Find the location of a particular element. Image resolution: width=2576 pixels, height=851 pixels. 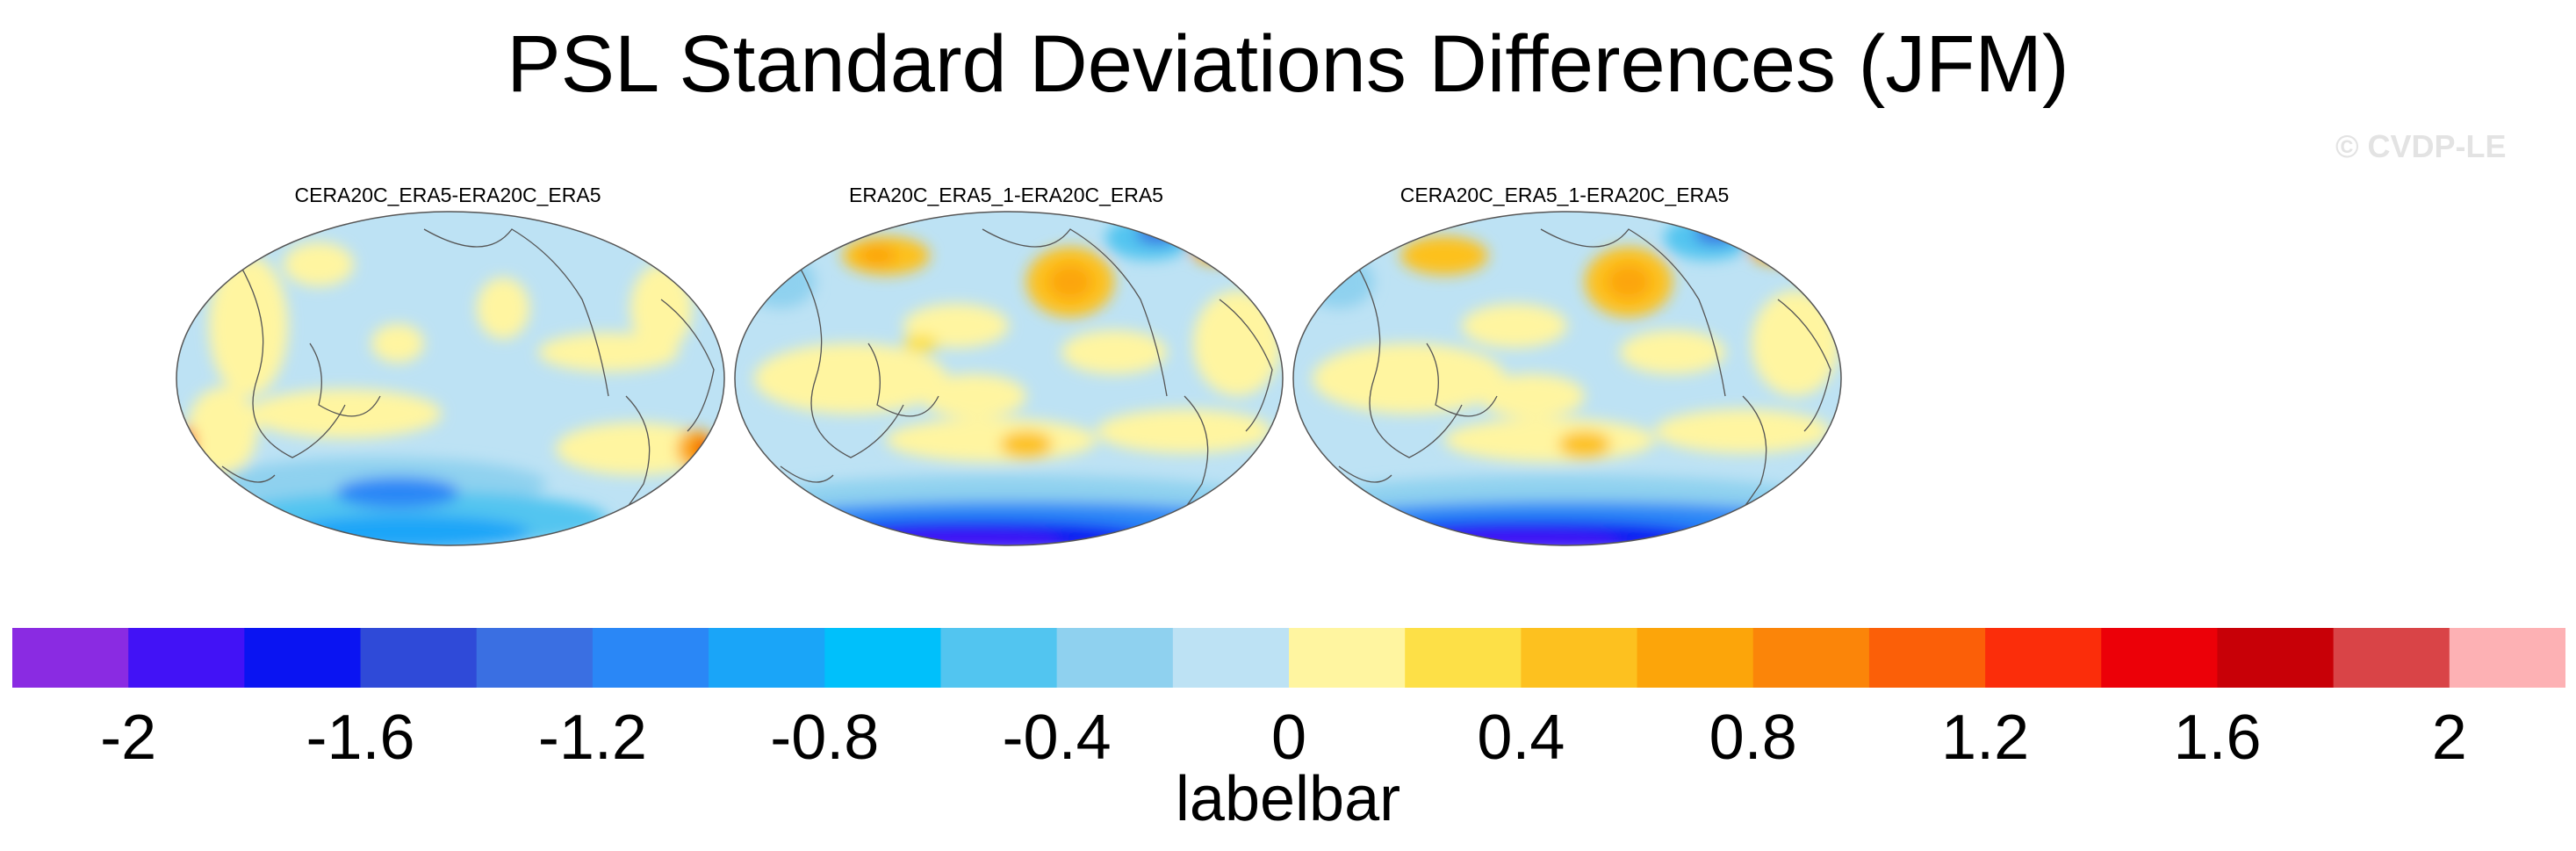

labelbar-tick-label: -1.6 is located at coordinates (360, 738).